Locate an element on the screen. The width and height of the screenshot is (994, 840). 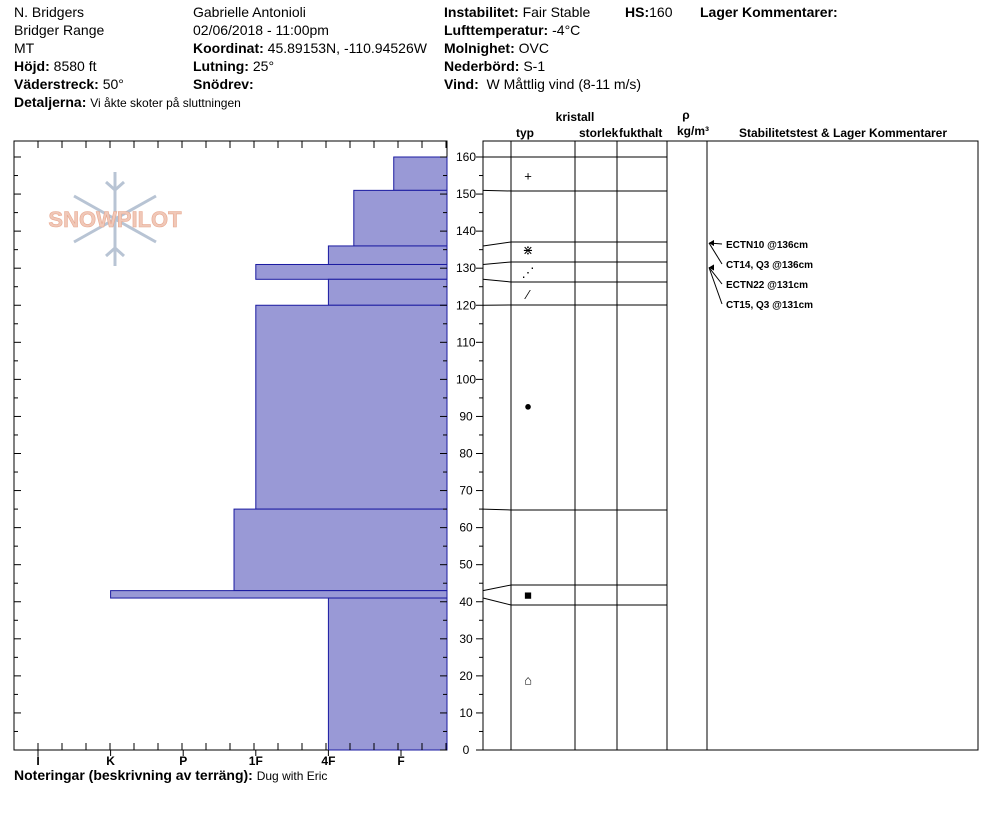
grain-symbol: ● is located at coordinates (528, 405).